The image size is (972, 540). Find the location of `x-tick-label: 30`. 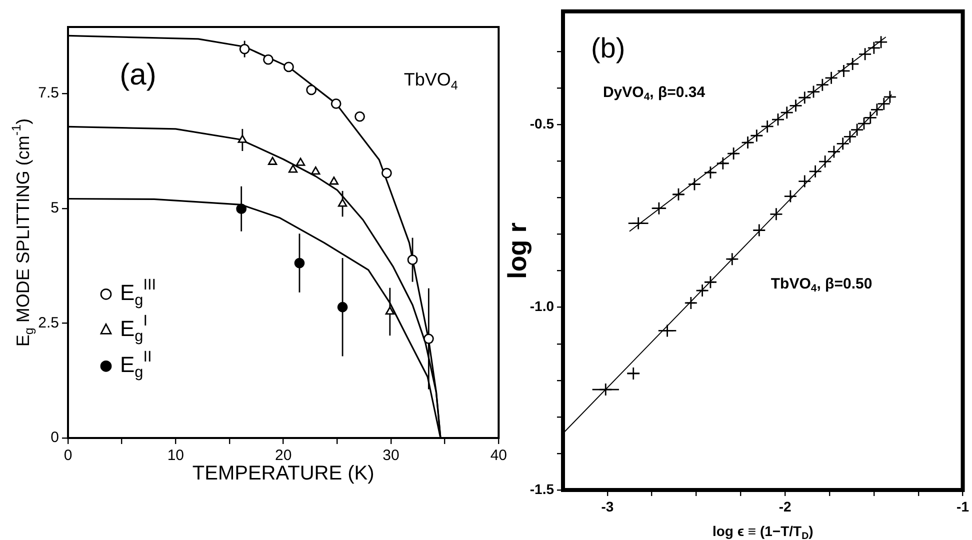

x-tick-label: 30 is located at coordinates (391, 455).